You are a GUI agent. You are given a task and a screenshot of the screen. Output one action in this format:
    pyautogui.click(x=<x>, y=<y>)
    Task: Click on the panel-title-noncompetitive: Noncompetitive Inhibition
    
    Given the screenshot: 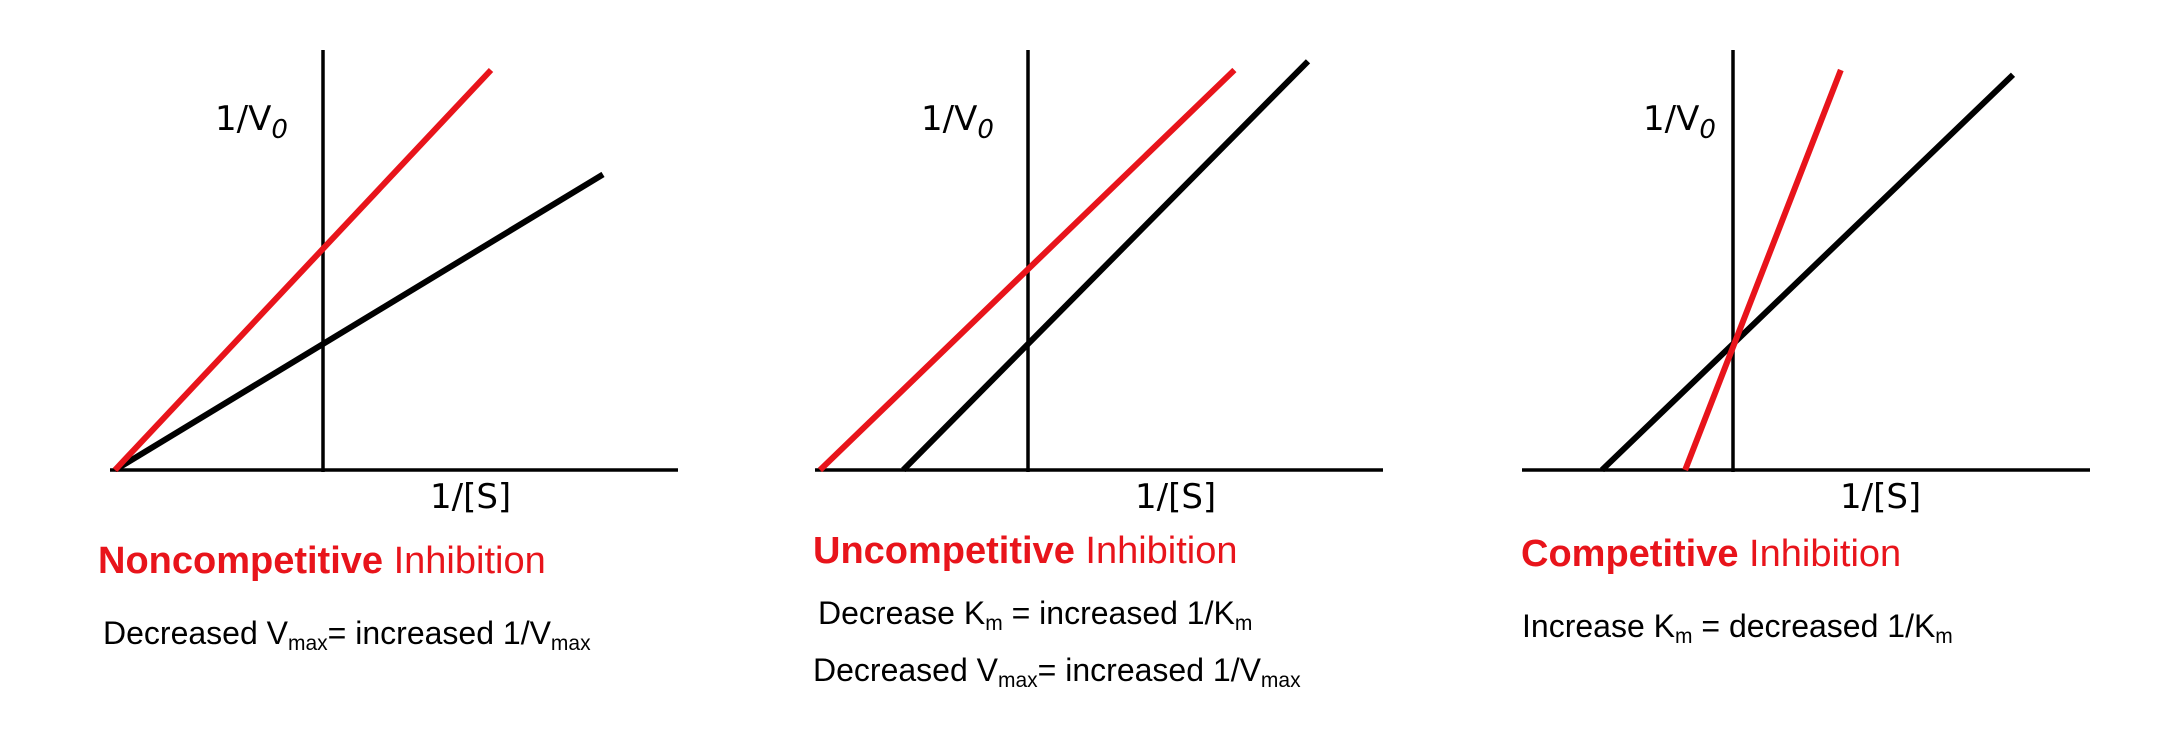 What is the action you would take?
    pyautogui.click(x=322, y=561)
    